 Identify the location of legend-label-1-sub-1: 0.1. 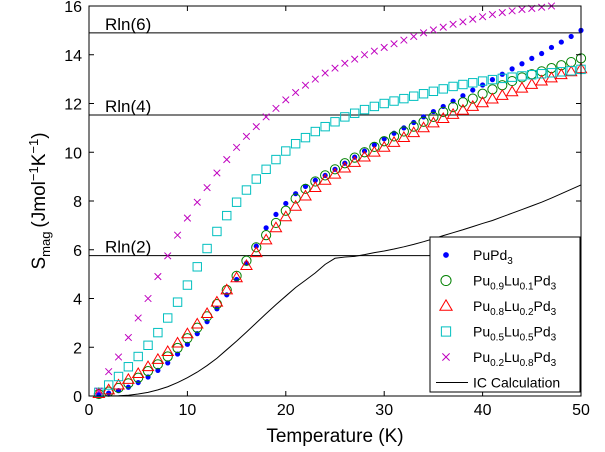
(527, 287).